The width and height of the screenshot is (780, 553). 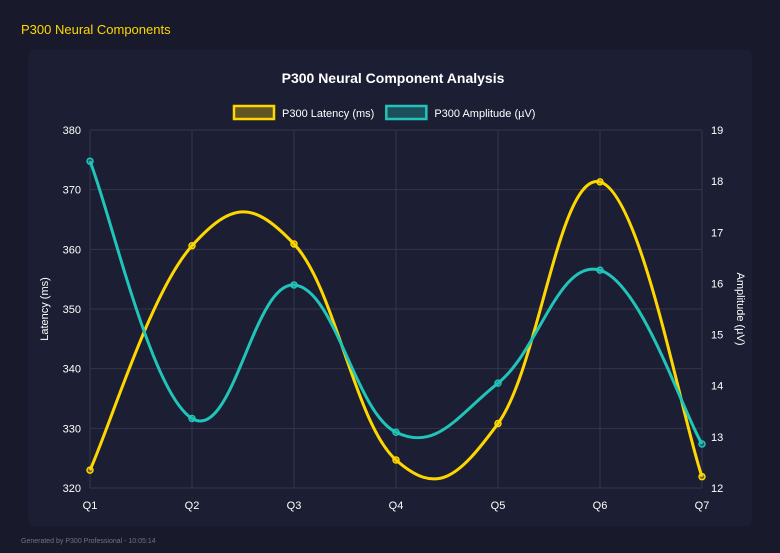 I want to click on y-left-tick-label: 380, so click(x=72, y=131).